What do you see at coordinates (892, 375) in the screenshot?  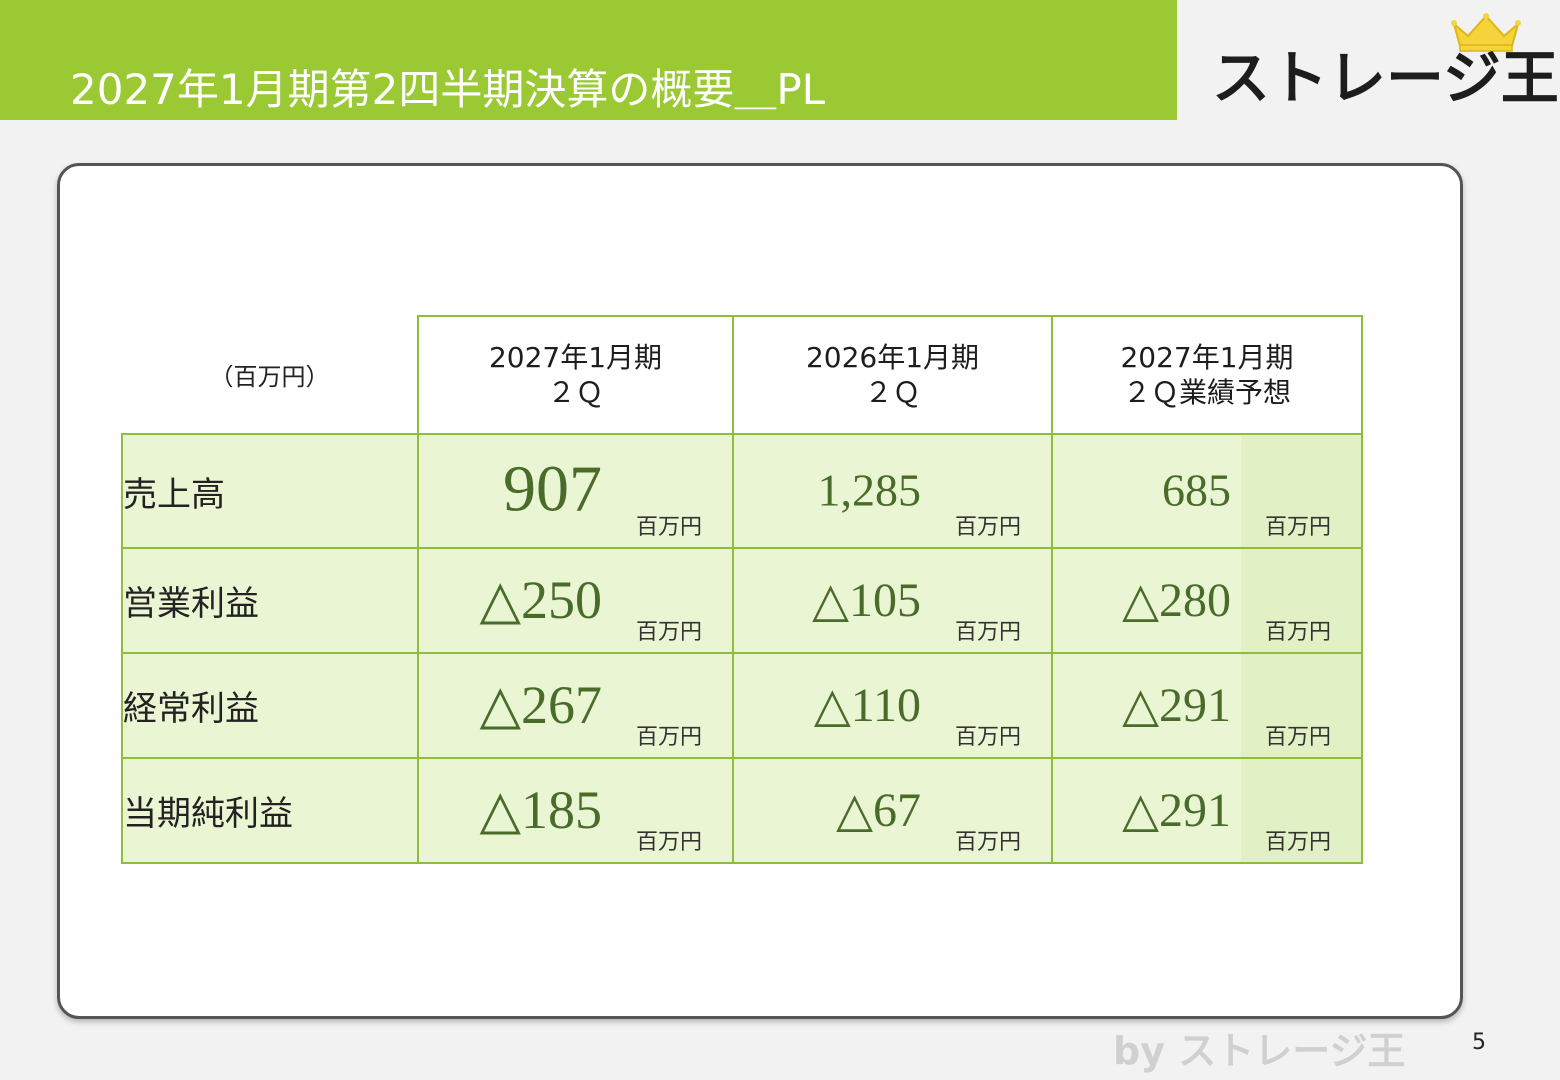 I see `column-header: 2026年1月期 ２Ｑ` at bounding box center [892, 375].